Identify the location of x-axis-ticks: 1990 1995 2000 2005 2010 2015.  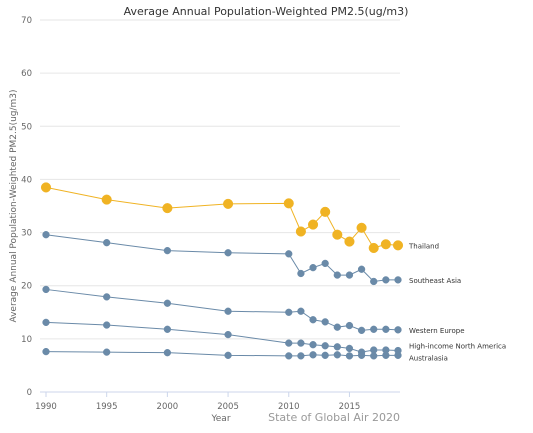
(197, 402).